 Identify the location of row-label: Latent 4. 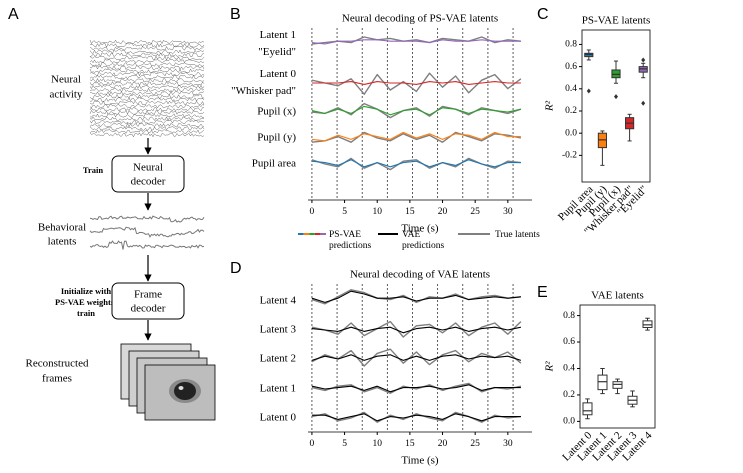
(278, 301).